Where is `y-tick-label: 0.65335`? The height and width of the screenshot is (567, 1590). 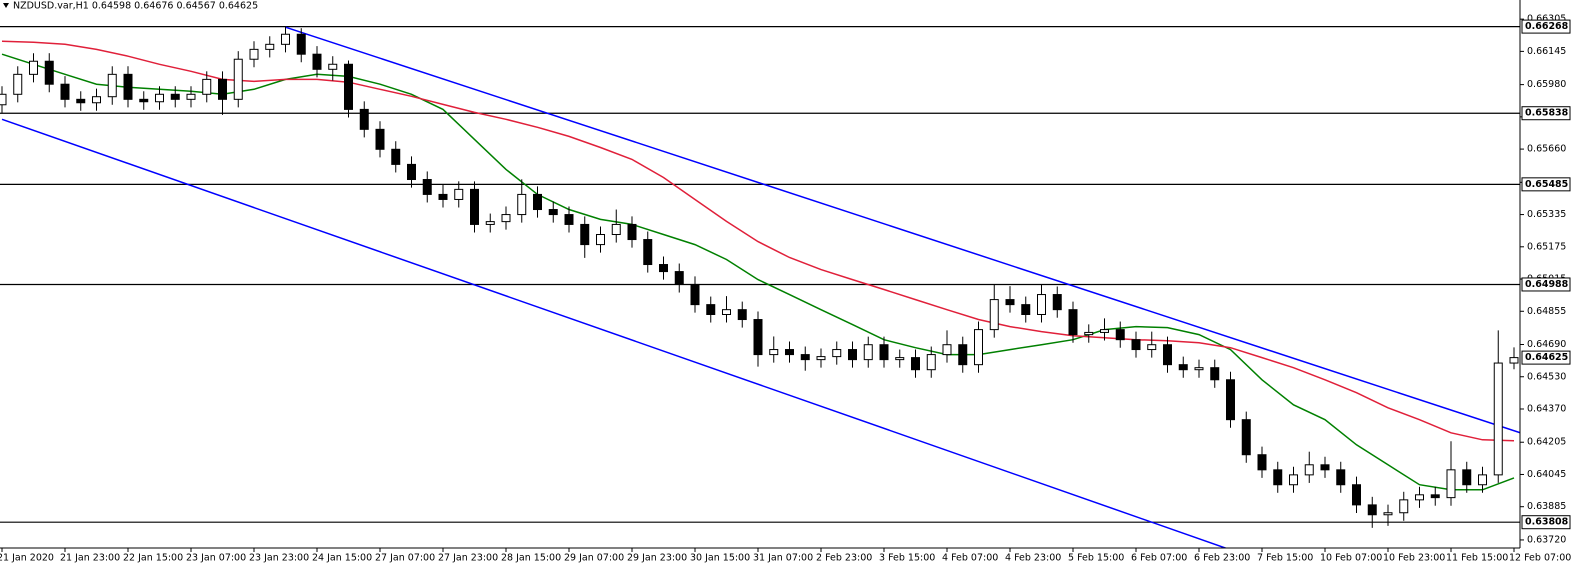
y-tick-label: 0.65335 is located at coordinates (1546, 214).